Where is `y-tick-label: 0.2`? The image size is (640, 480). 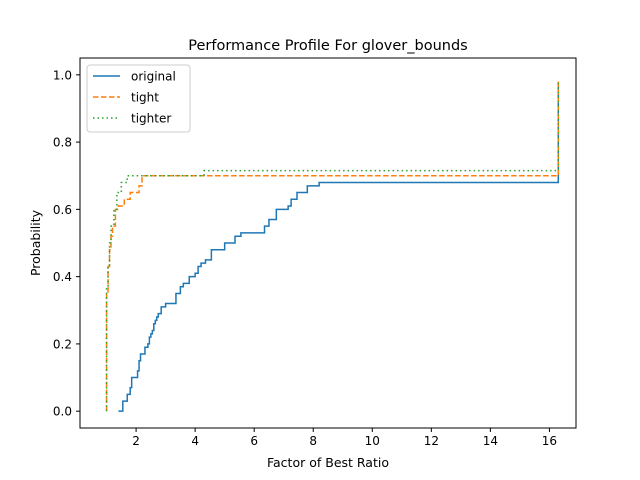 y-tick-label: 0.2 is located at coordinates (62, 344).